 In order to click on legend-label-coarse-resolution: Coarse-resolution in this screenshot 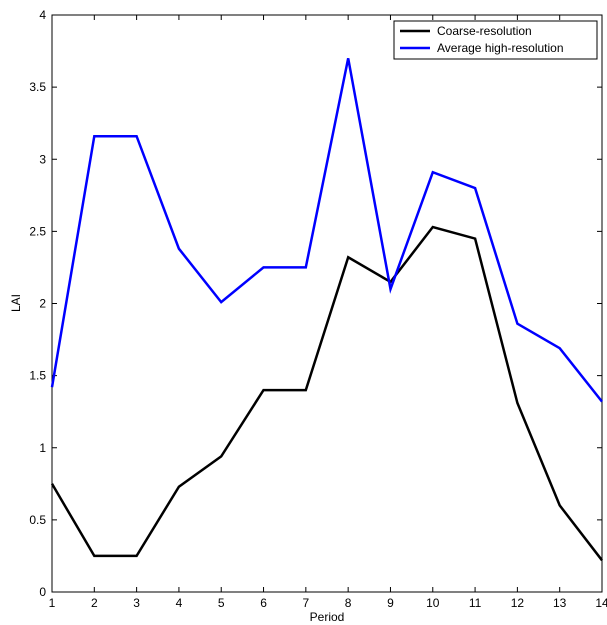, I will do `click(484, 31)`.